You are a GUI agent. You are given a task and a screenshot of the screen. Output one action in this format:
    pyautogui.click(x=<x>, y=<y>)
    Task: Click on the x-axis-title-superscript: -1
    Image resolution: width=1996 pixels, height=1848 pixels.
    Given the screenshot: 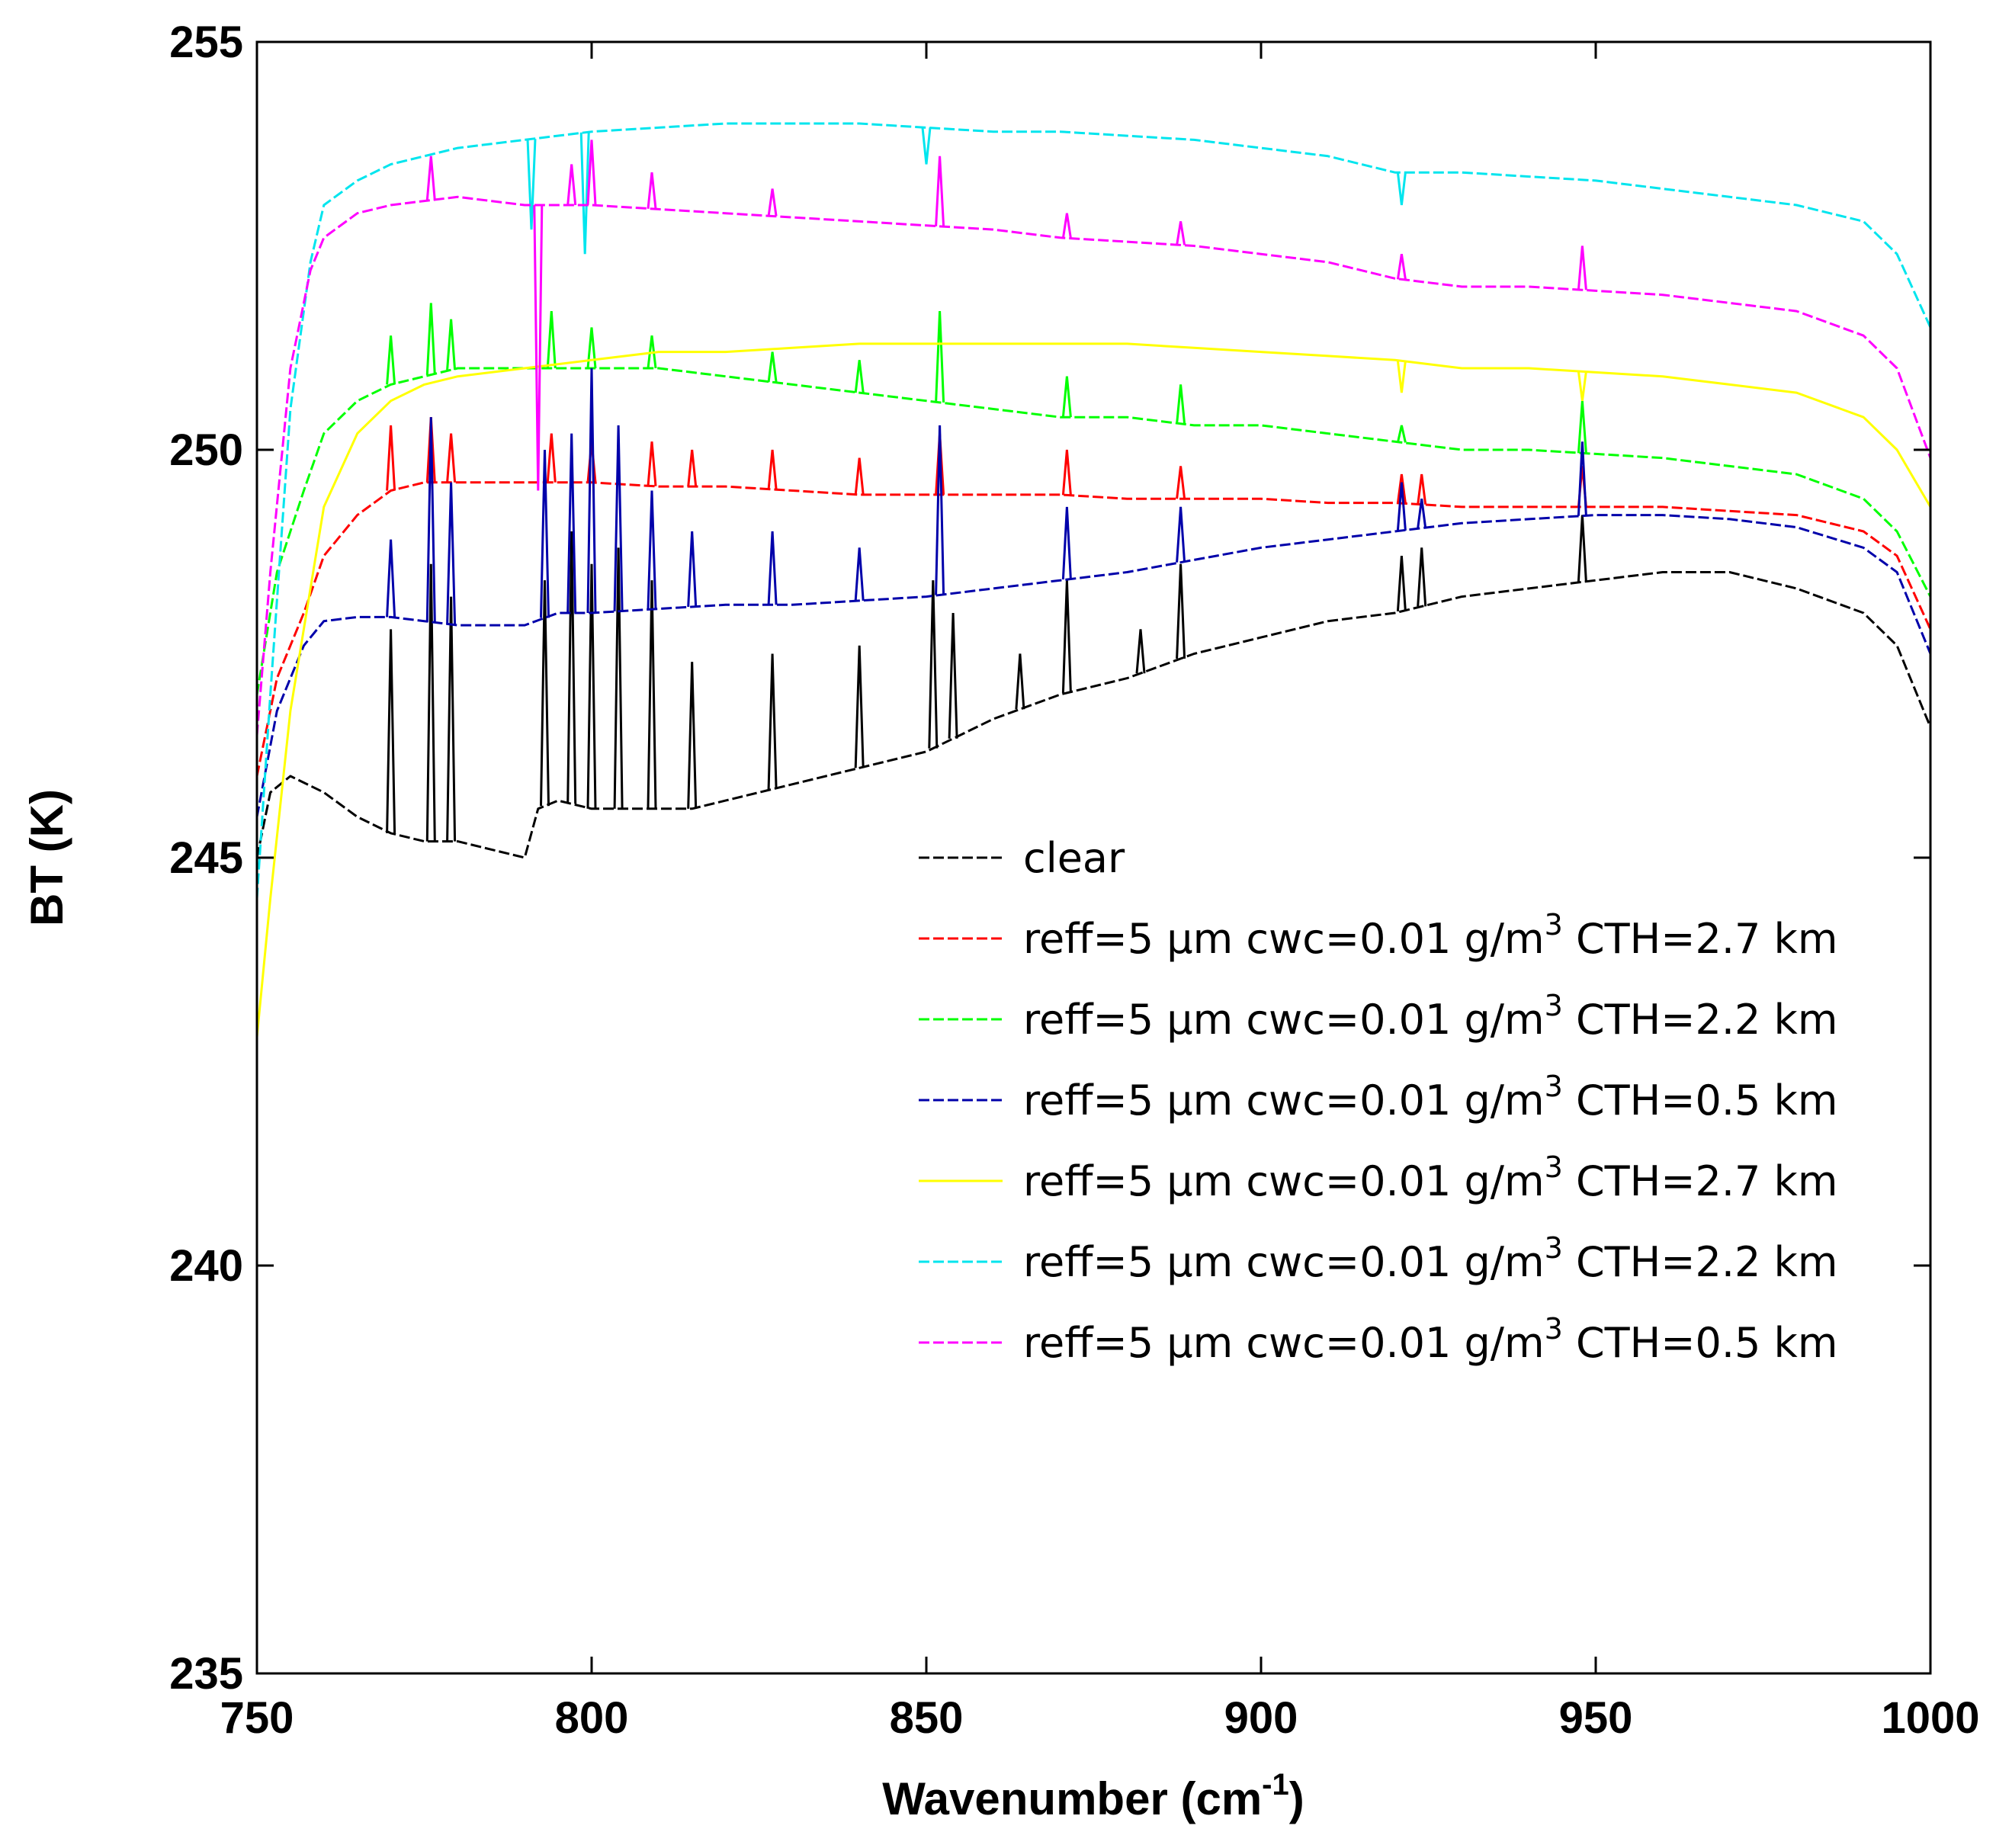 What is the action you would take?
    pyautogui.click(x=1275, y=1785)
    